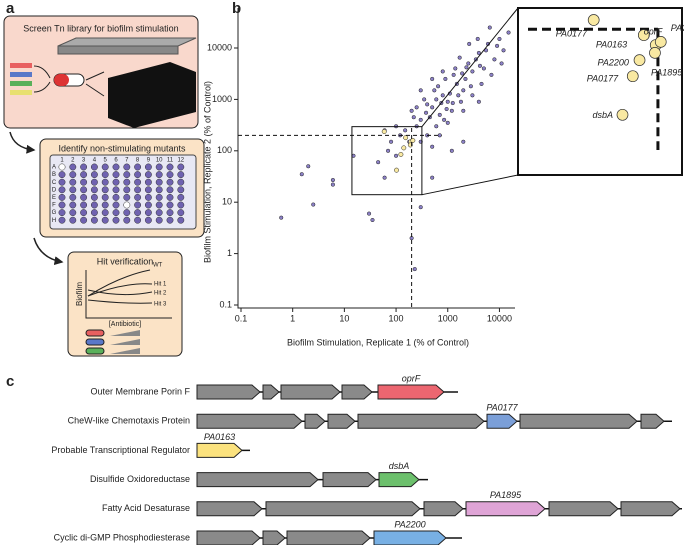 The image size is (684, 545). I want to click on y-tick-label: 0.1, so click(225, 304).